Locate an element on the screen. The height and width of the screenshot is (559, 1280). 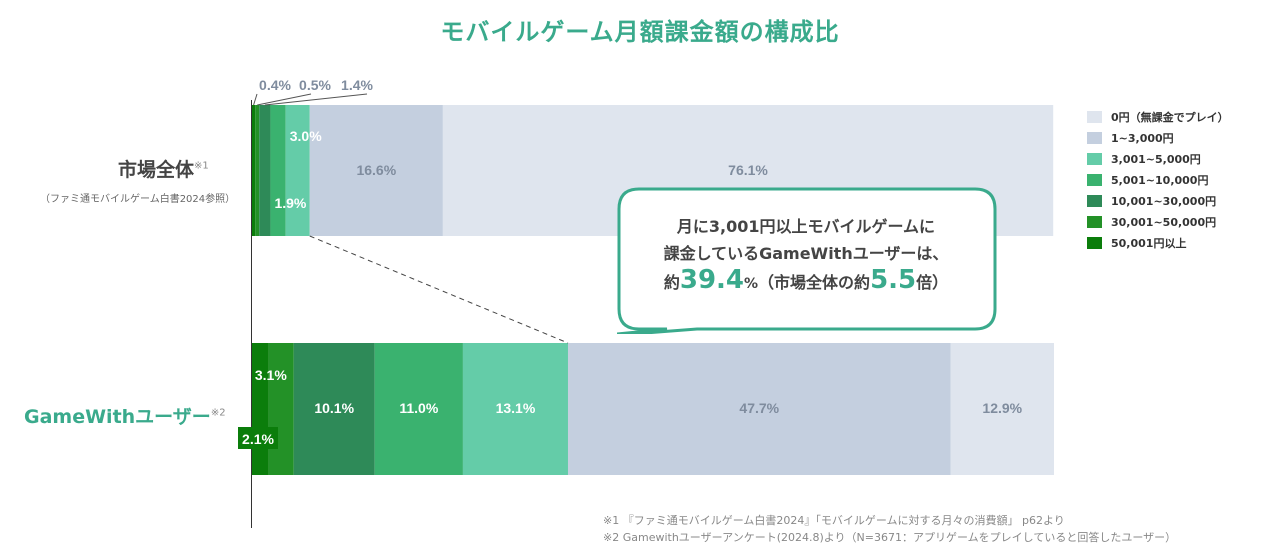
data-label: 12.9% is located at coordinates (1002, 408).